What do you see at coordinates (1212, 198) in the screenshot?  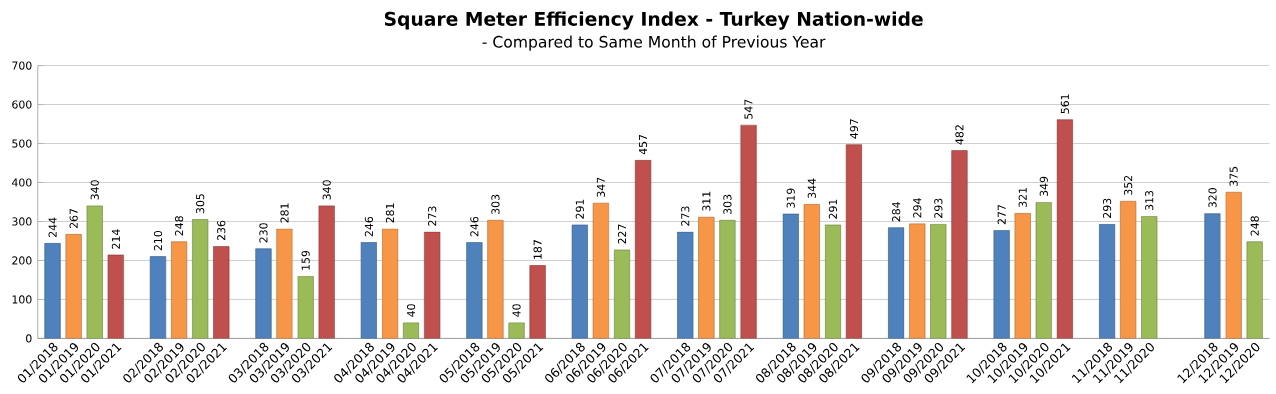 I see `data-label: 320` at bounding box center [1212, 198].